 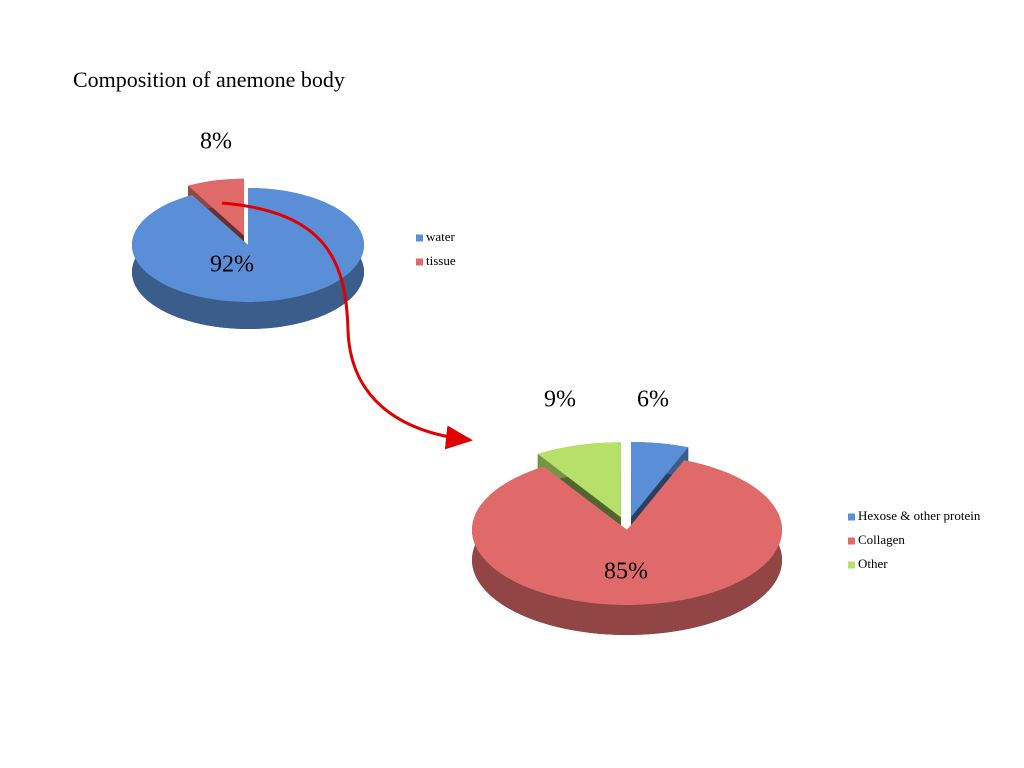 I want to click on data-label: 8%, so click(x=216, y=142).